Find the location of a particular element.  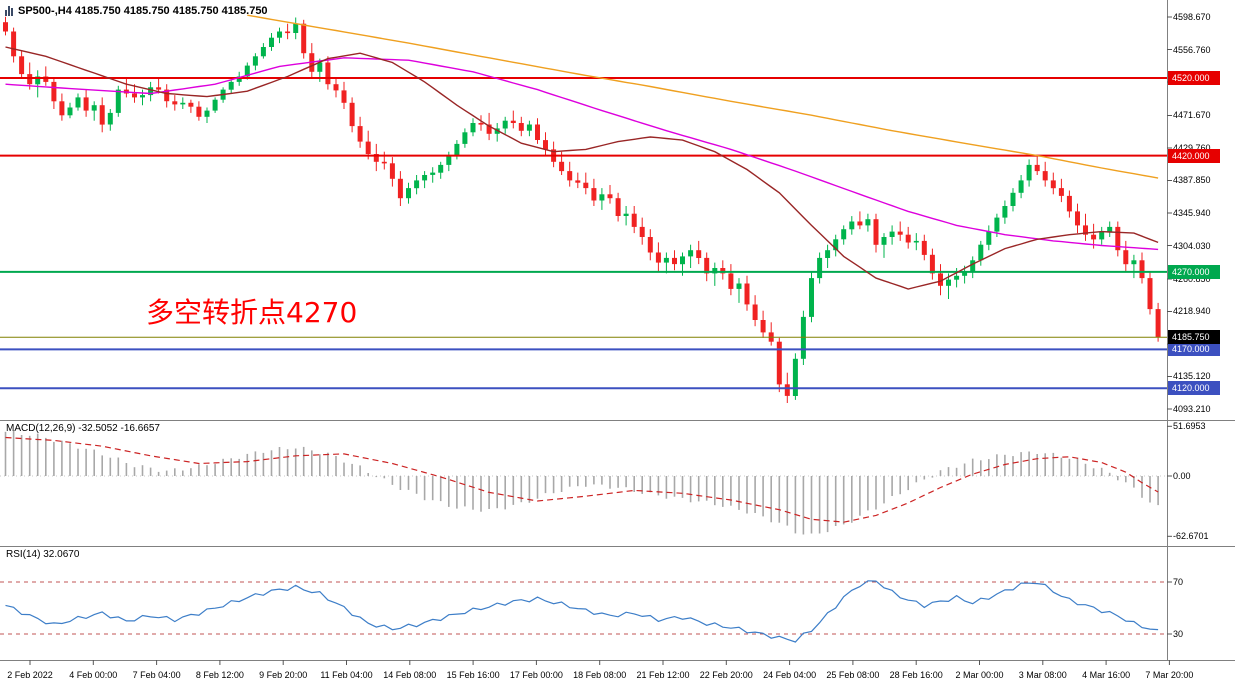

rsi-layer is located at coordinates (583, 611).